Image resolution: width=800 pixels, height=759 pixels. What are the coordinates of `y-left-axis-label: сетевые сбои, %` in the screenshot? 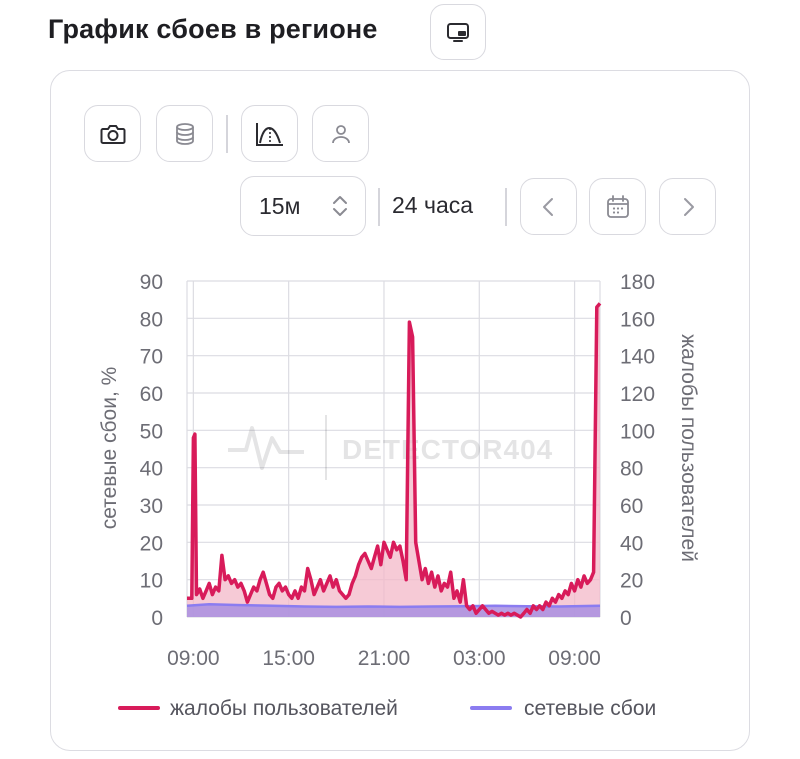 It's located at (109, 448).